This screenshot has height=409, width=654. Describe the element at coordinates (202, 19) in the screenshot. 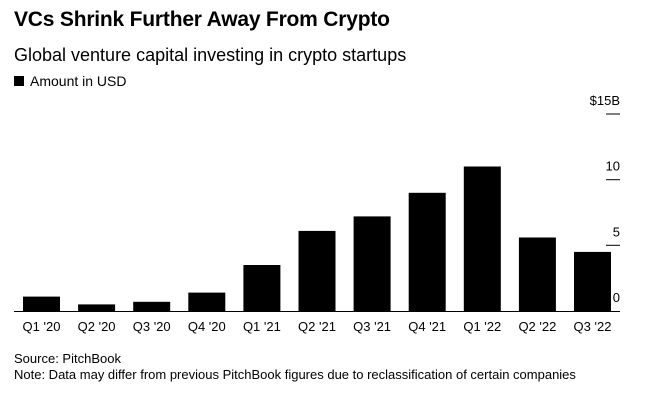

I see `chart-title: VCs Shrink Further Away From Crypto` at that location.